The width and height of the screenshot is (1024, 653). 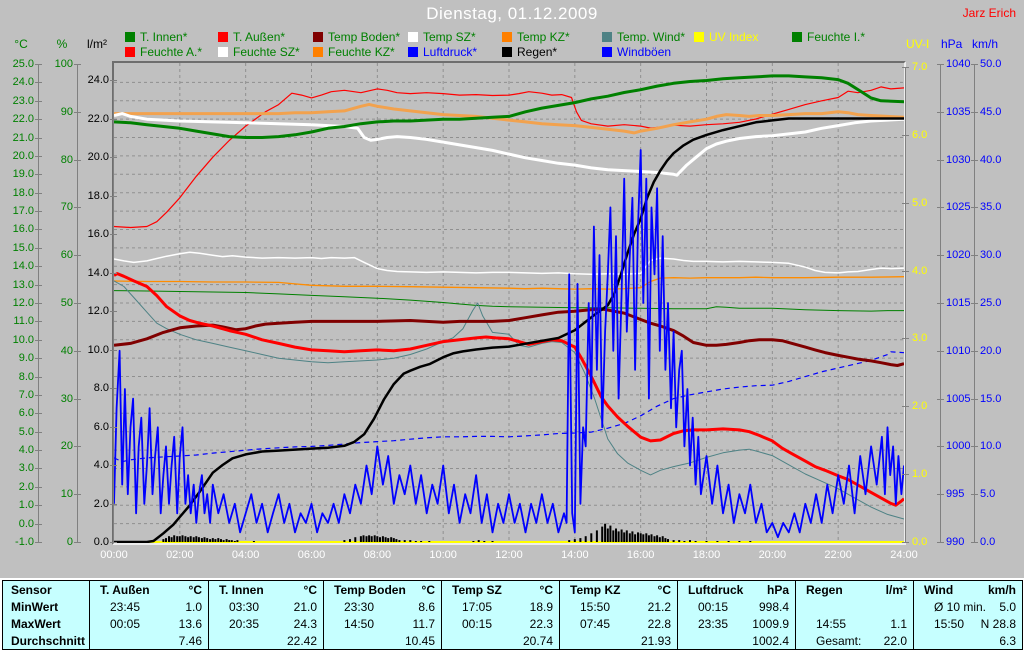 I want to click on table-col-tempsz: Temp SZ °C 17:05 18.9 00:15 22.3 20.74, so click(x=500, y=615).